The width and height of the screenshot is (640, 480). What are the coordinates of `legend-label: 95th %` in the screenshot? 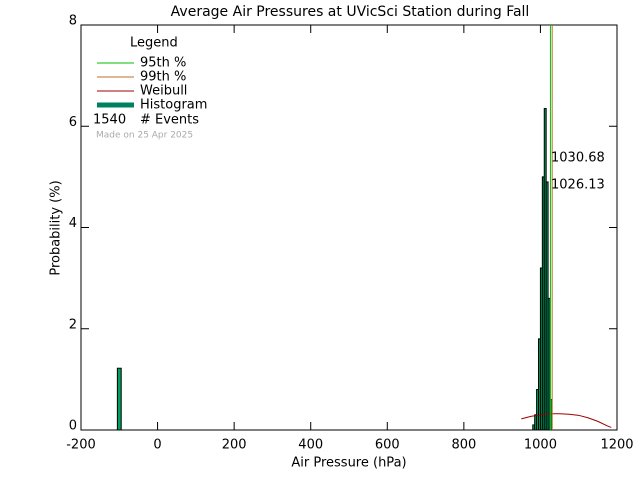 It's located at (163, 63).